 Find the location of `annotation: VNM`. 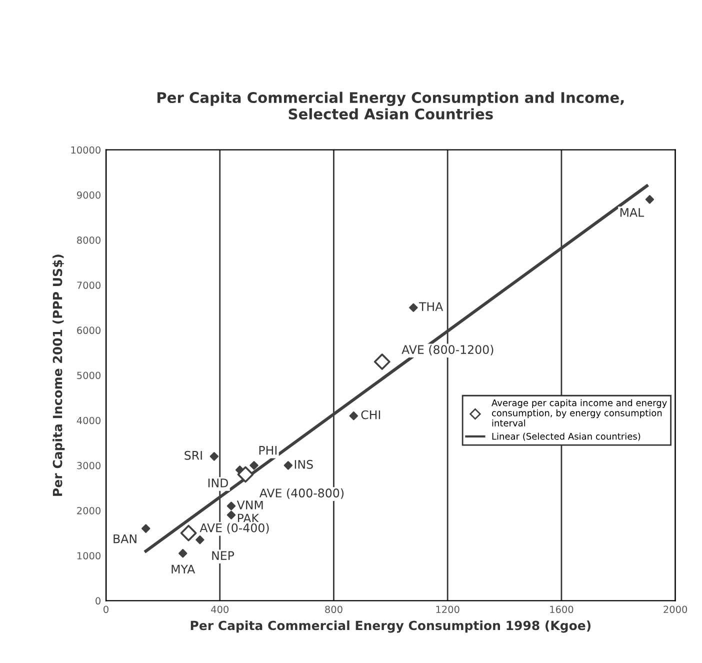

annotation: VNM is located at coordinates (249, 505).